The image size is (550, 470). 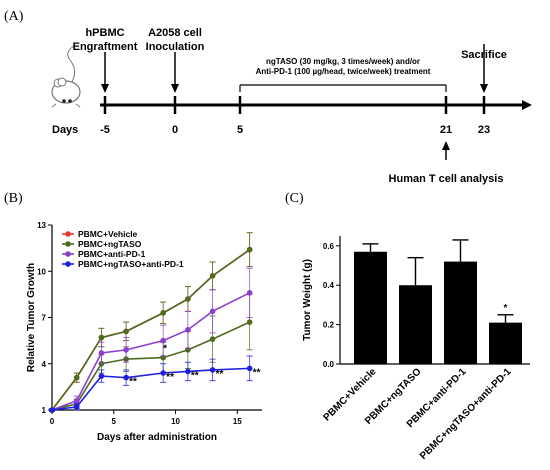 What do you see at coordinates (157, 437) in the screenshot?
I see `x-axis-title: Days after administration` at bounding box center [157, 437].